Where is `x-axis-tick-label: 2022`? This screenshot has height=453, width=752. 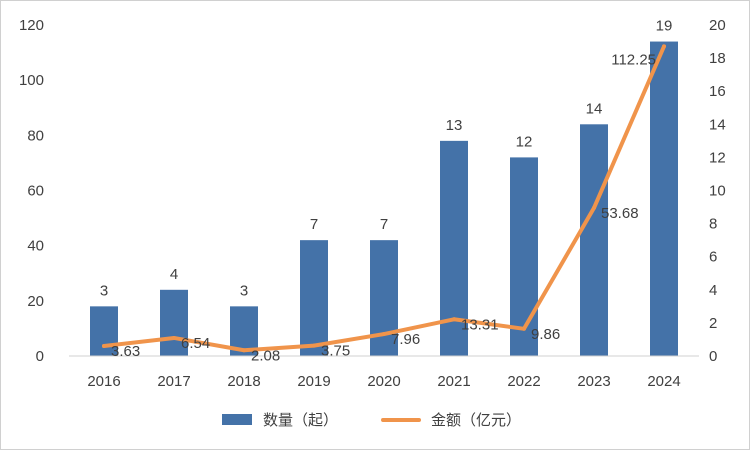 x-axis-tick-label: 2022 is located at coordinates (523, 381).